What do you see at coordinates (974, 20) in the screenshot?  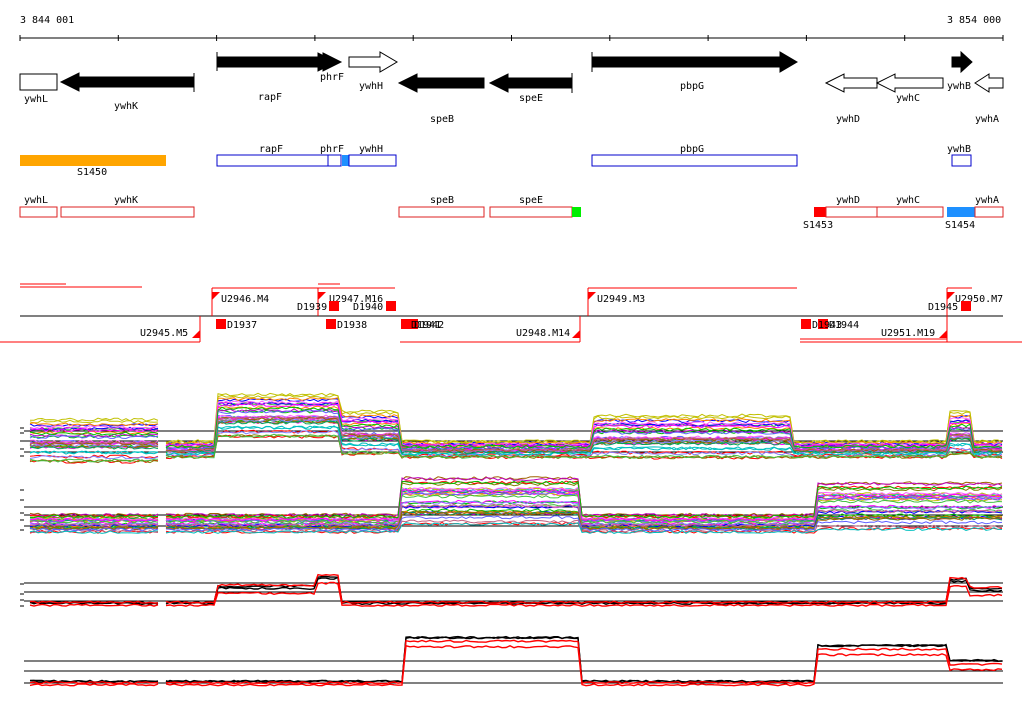 I see `ruler-end-label: 3 854 000` at bounding box center [974, 20].